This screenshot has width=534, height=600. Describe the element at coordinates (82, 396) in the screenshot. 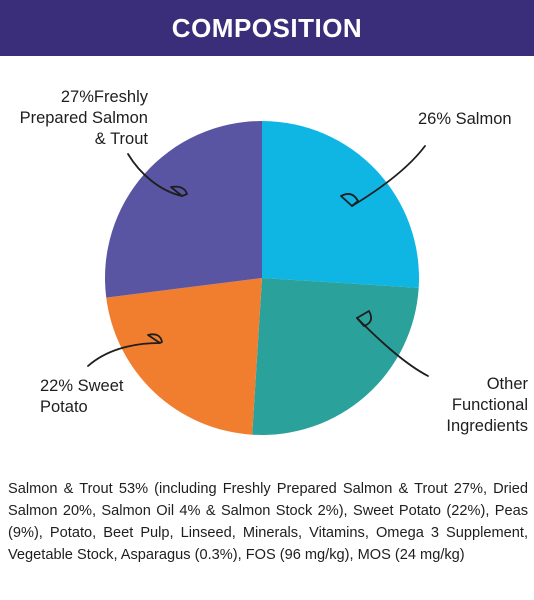

I see `slice-label-sweet-potato: 22% Sweet Potato` at that location.